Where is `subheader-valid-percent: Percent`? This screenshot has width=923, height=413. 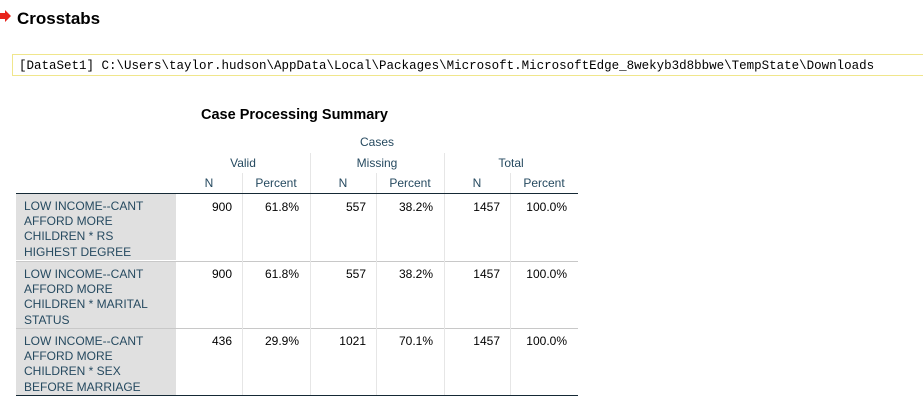
subheader-valid-percent: Percent is located at coordinates (276, 183).